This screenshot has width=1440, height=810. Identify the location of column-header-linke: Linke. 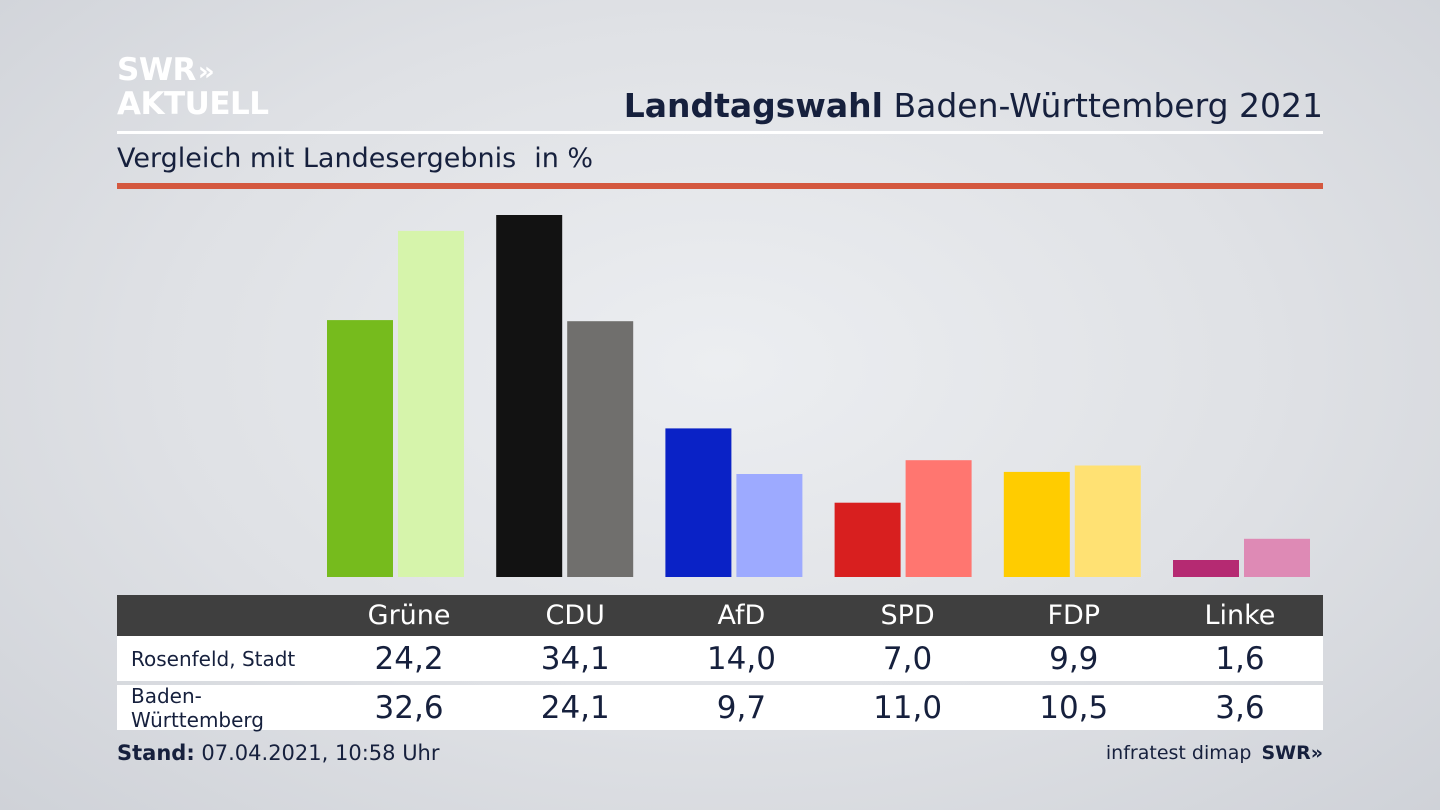
(1240, 615).